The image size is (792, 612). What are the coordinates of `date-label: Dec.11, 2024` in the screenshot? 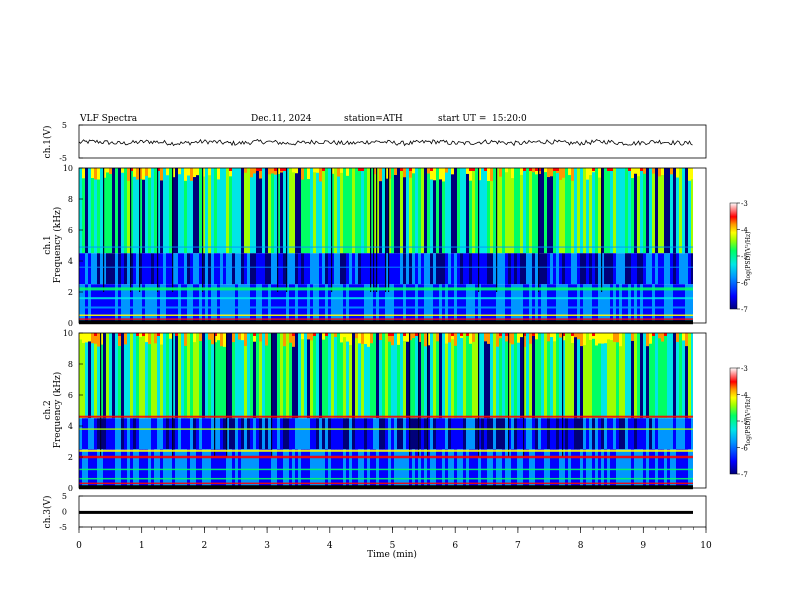 It's located at (281, 119).